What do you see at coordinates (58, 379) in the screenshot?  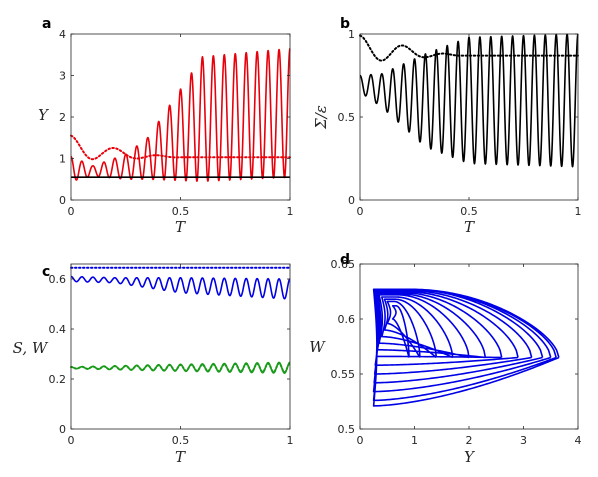 I see `ytick-label: 0.2` at bounding box center [58, 379].